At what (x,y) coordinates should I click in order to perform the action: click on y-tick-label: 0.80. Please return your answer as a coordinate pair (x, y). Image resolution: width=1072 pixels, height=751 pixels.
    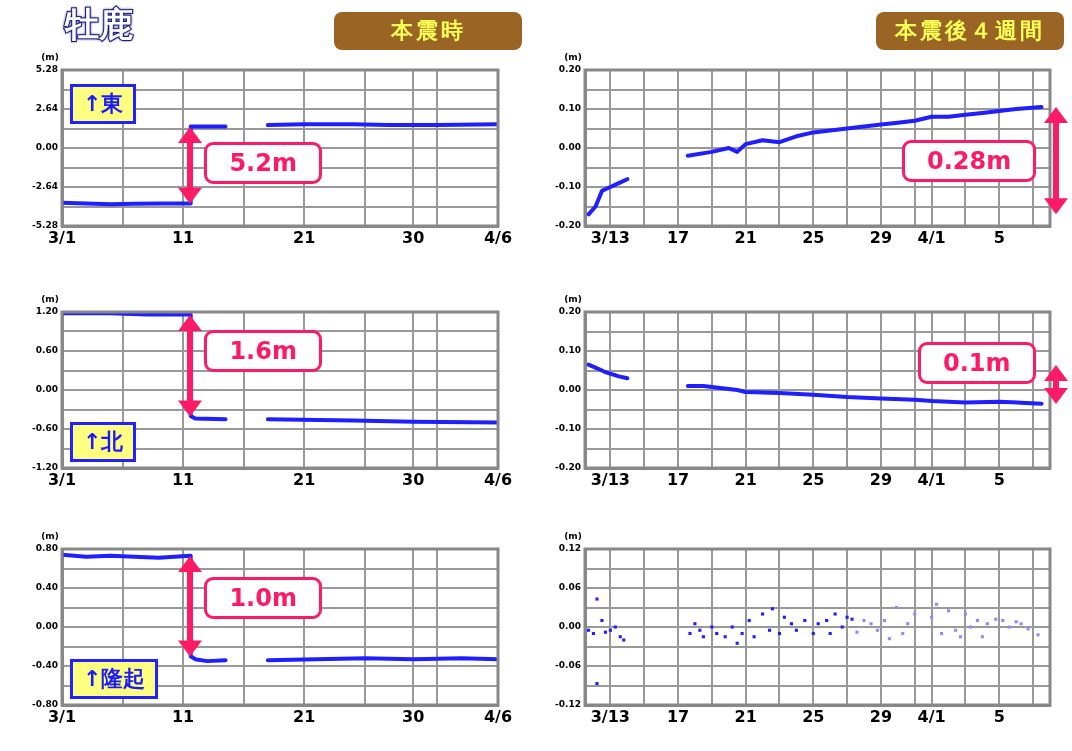
    Looking at the image, I should click on (46, 548).